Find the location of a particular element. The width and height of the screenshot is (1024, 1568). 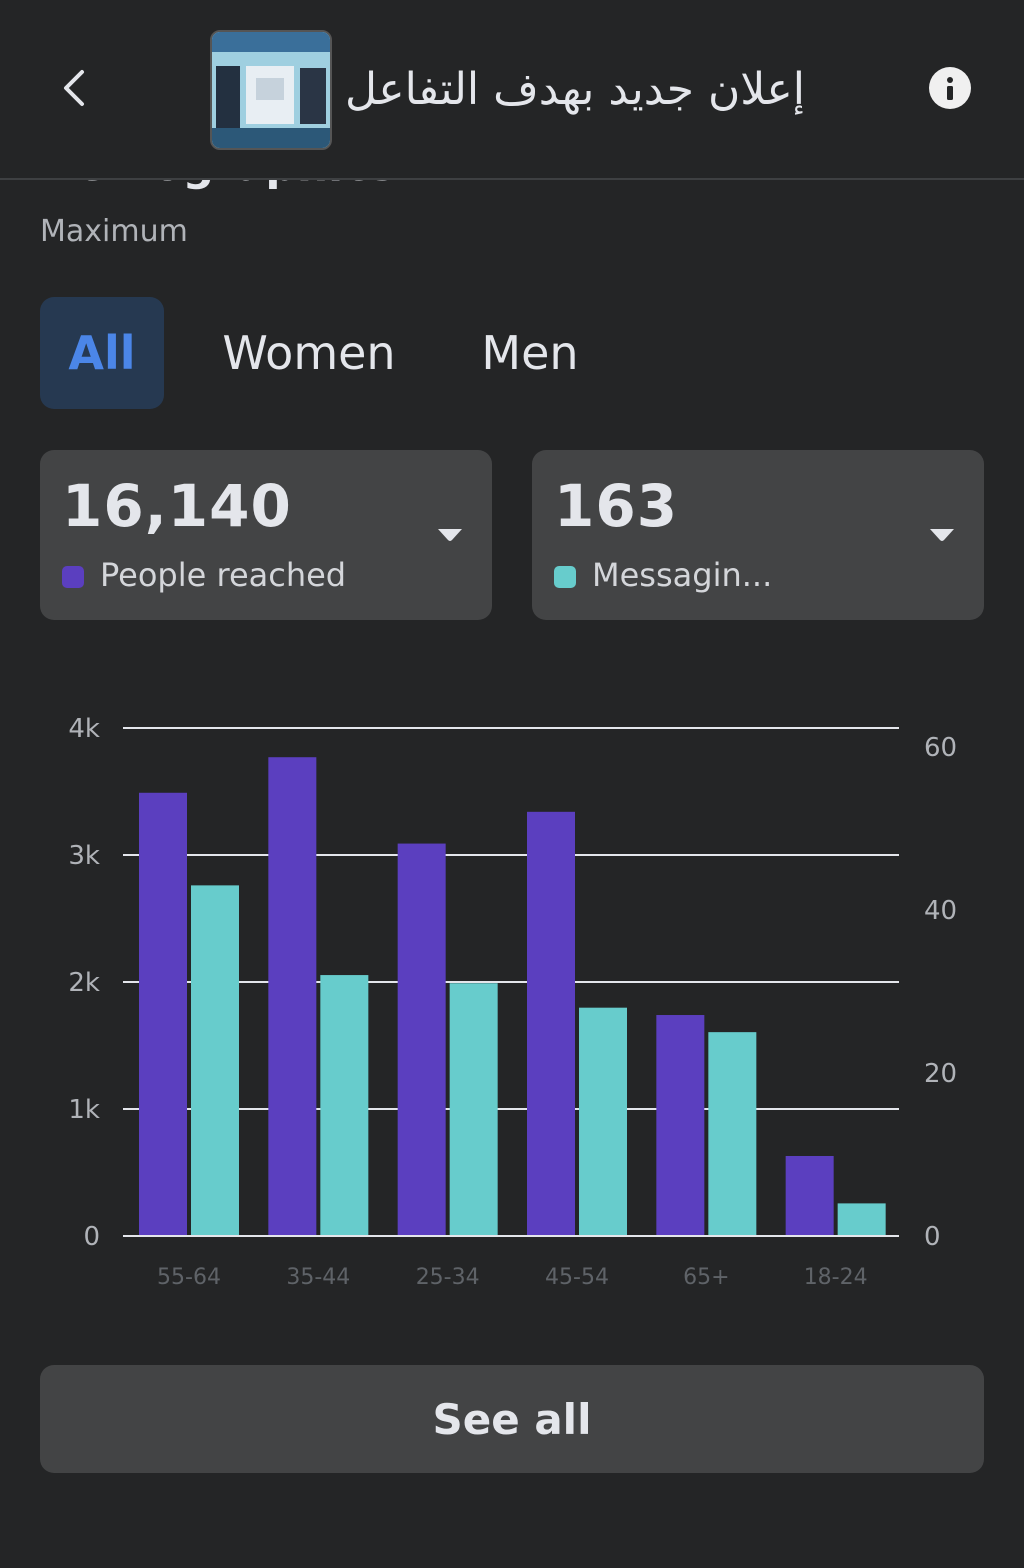

metric-value: 16,140 is located at coordinates (177, 506).